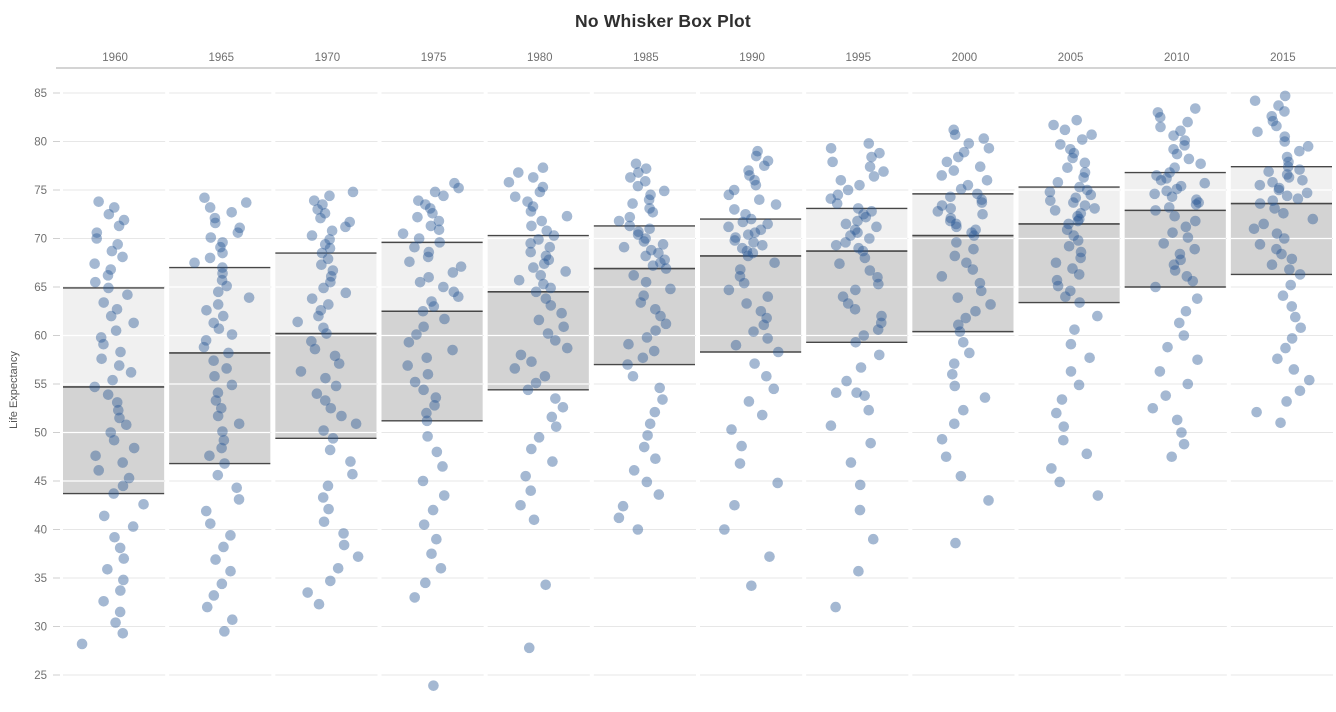 This screenshot has height=712, width=1336. What do you see at coordinates (540, 58) in the screenshot?
I see `year-label: 1980` at bounding box center [540, 58].